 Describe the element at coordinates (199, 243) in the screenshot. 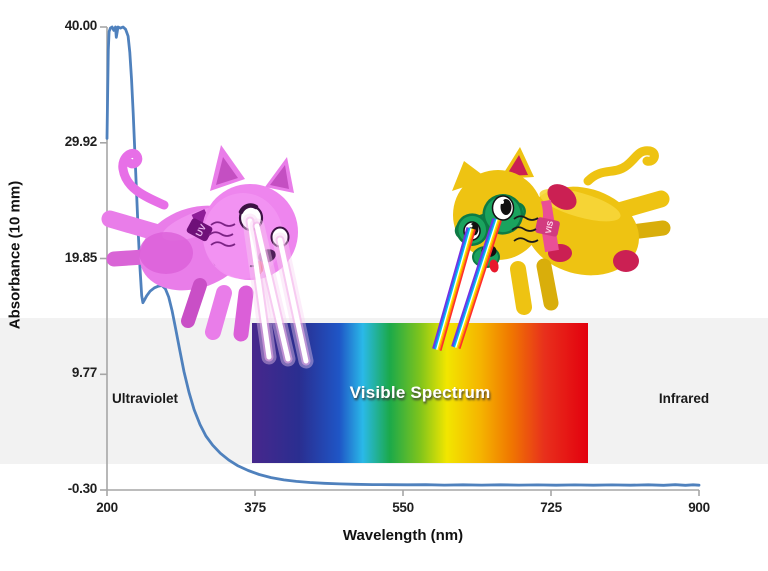

I see `uv-cat-illustration: UV` at that location.